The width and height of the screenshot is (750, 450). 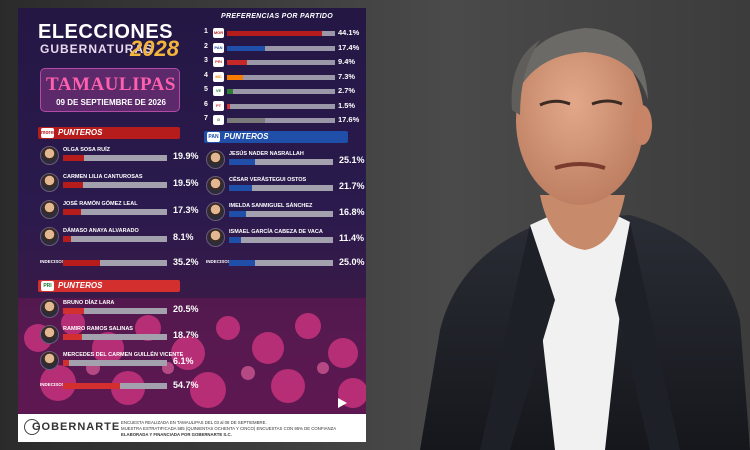 What do you see at coordinates (284, 34) in the screenshot?
I see `preference-row: 1 MOR 44.1%` at bounding box center [284, 34].